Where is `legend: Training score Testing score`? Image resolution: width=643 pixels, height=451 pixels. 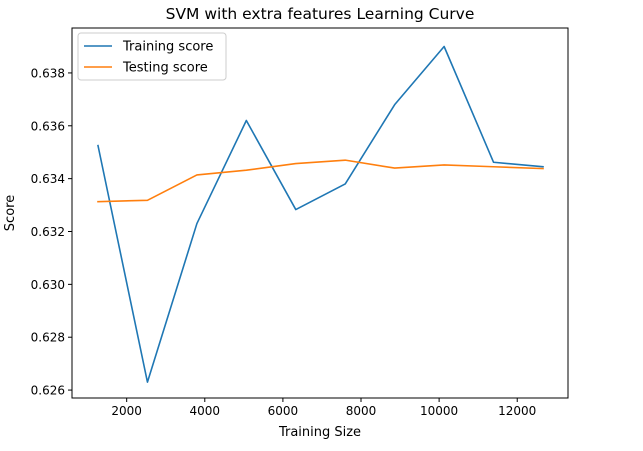 legend: Training score Testing score is located at coordinates (152, 56).